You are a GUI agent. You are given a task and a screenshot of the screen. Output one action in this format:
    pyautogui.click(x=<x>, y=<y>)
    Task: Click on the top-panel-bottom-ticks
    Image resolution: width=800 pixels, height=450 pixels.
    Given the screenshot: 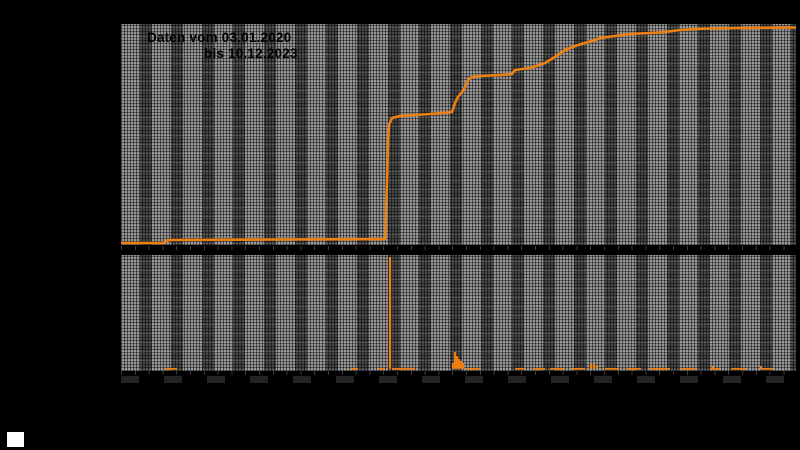 What is the action you would take?
    pyautogui.click(x=458, y=248)
    